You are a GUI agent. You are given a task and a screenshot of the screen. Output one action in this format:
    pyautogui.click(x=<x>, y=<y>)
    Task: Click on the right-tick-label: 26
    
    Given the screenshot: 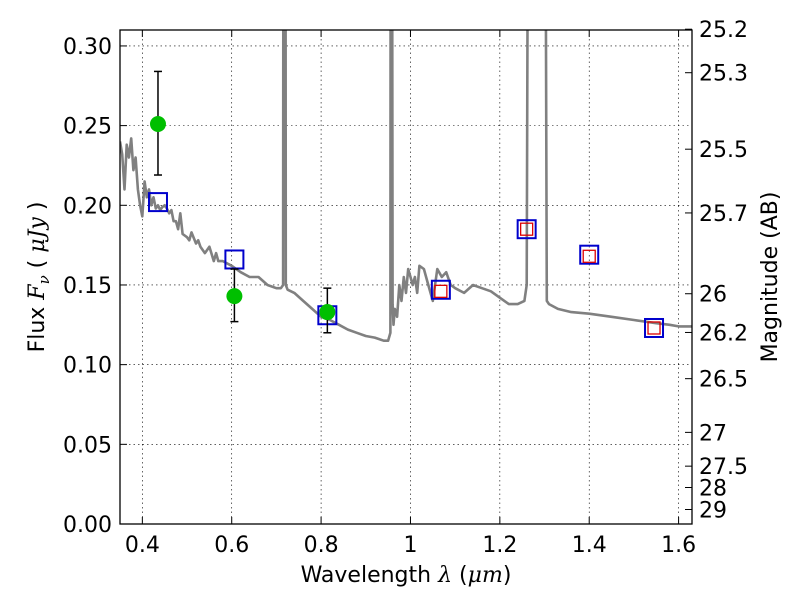 What is the action you would take?
    pyautogui.click(x=713, y=295)
    